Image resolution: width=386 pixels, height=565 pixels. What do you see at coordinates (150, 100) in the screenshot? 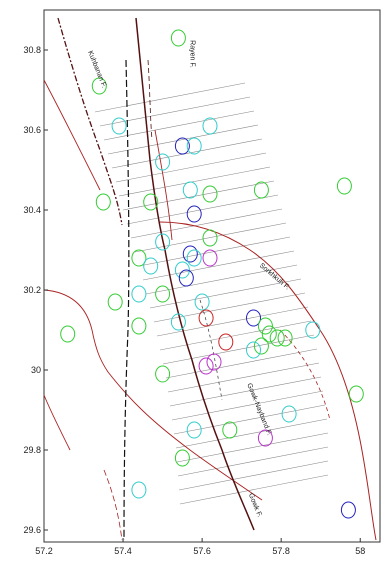
I see `rayen-fault` at bounding box center [150, 100].